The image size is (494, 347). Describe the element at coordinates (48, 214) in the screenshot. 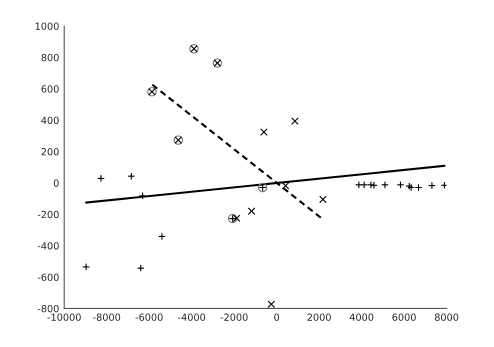

I see `y-tick-label: -200` at that location.